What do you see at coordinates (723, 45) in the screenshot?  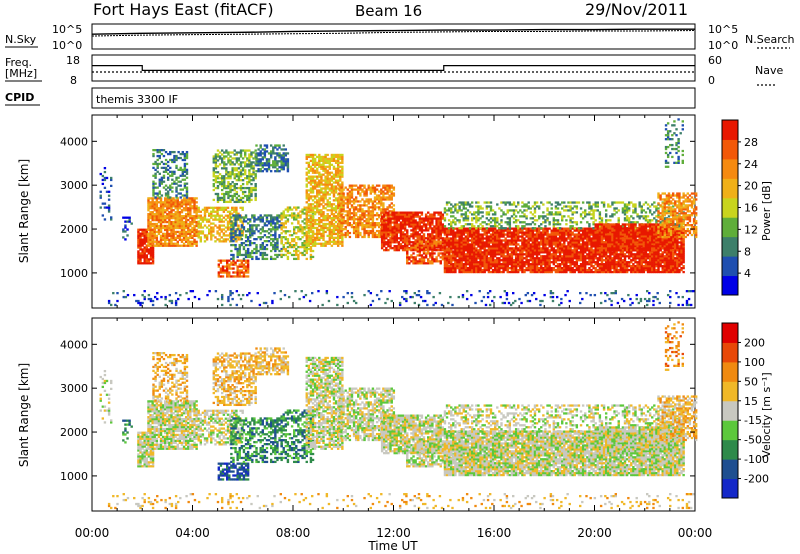 I see `noise-tick-right-bottom: 10^0` at bounding box center [723, 45].